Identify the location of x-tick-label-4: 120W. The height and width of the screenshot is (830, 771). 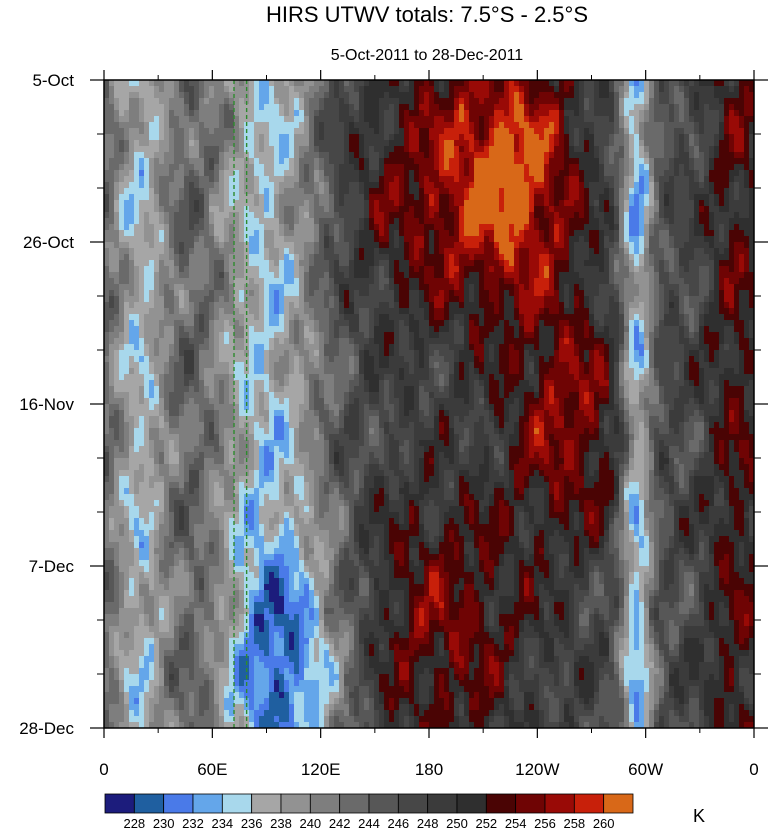
(537, 769).